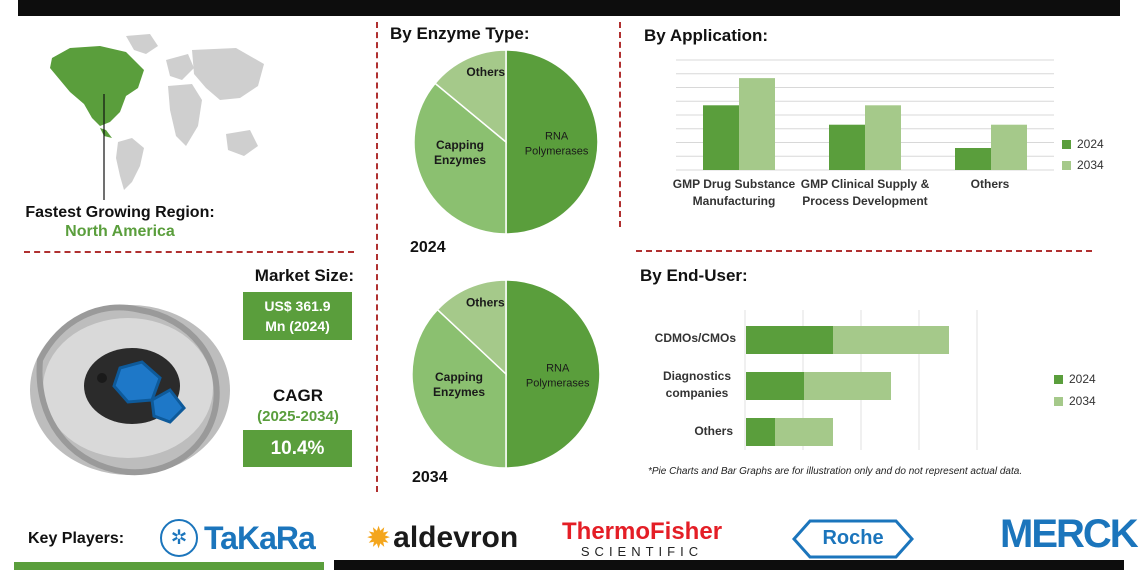  I want to click on roche-hexagon-icon, so click(853, 539).